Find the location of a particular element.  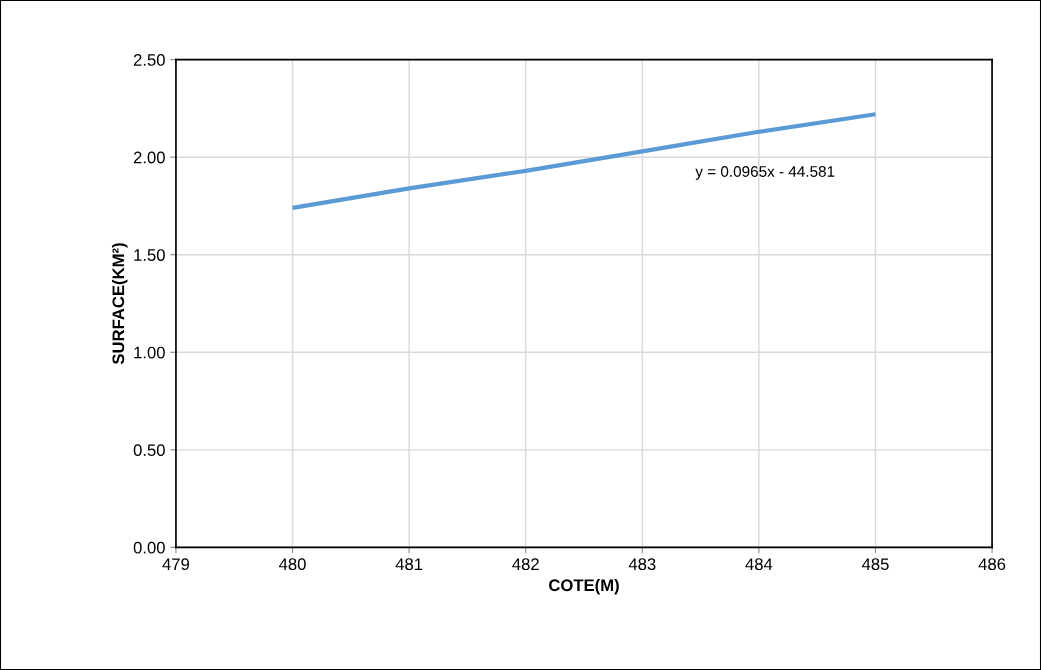

x-axis-title: COTE(M) is located at coordinates (584, 586).